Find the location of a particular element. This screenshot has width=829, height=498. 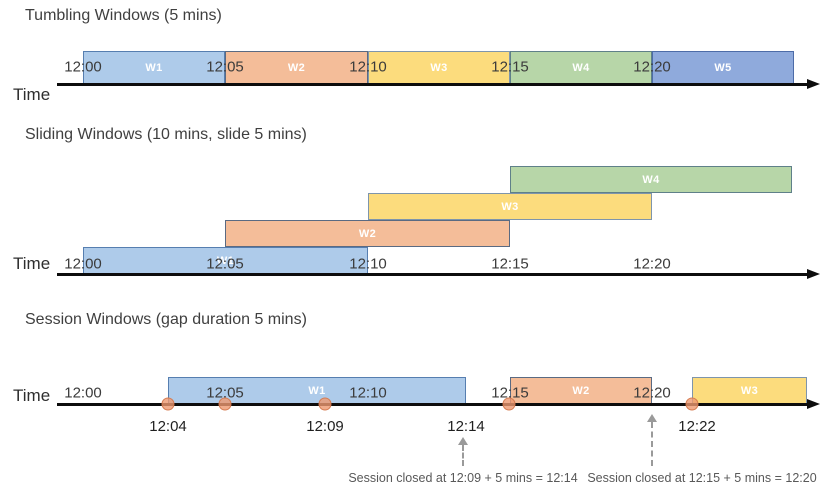

window-box-sliding-w3: W3 is located at coordinates (510, 206).